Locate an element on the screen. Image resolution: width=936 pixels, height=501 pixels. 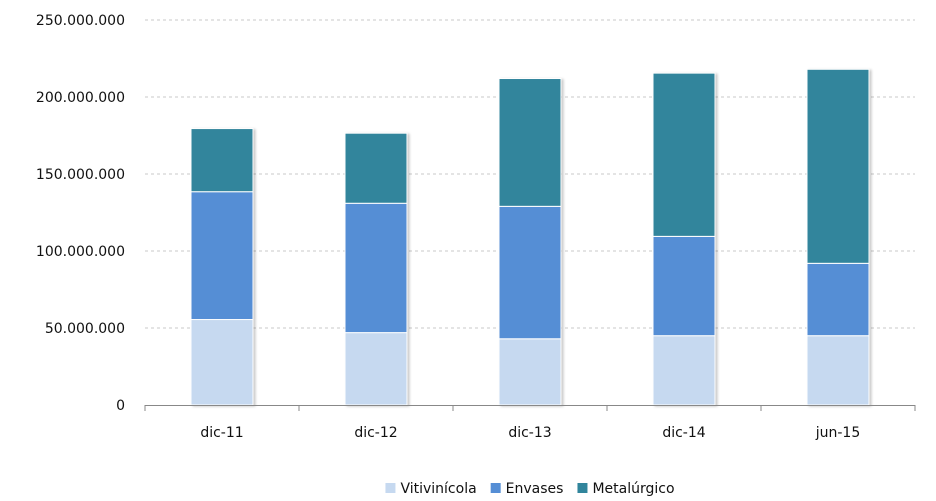
x-axis is located at coordinates (530, 408).